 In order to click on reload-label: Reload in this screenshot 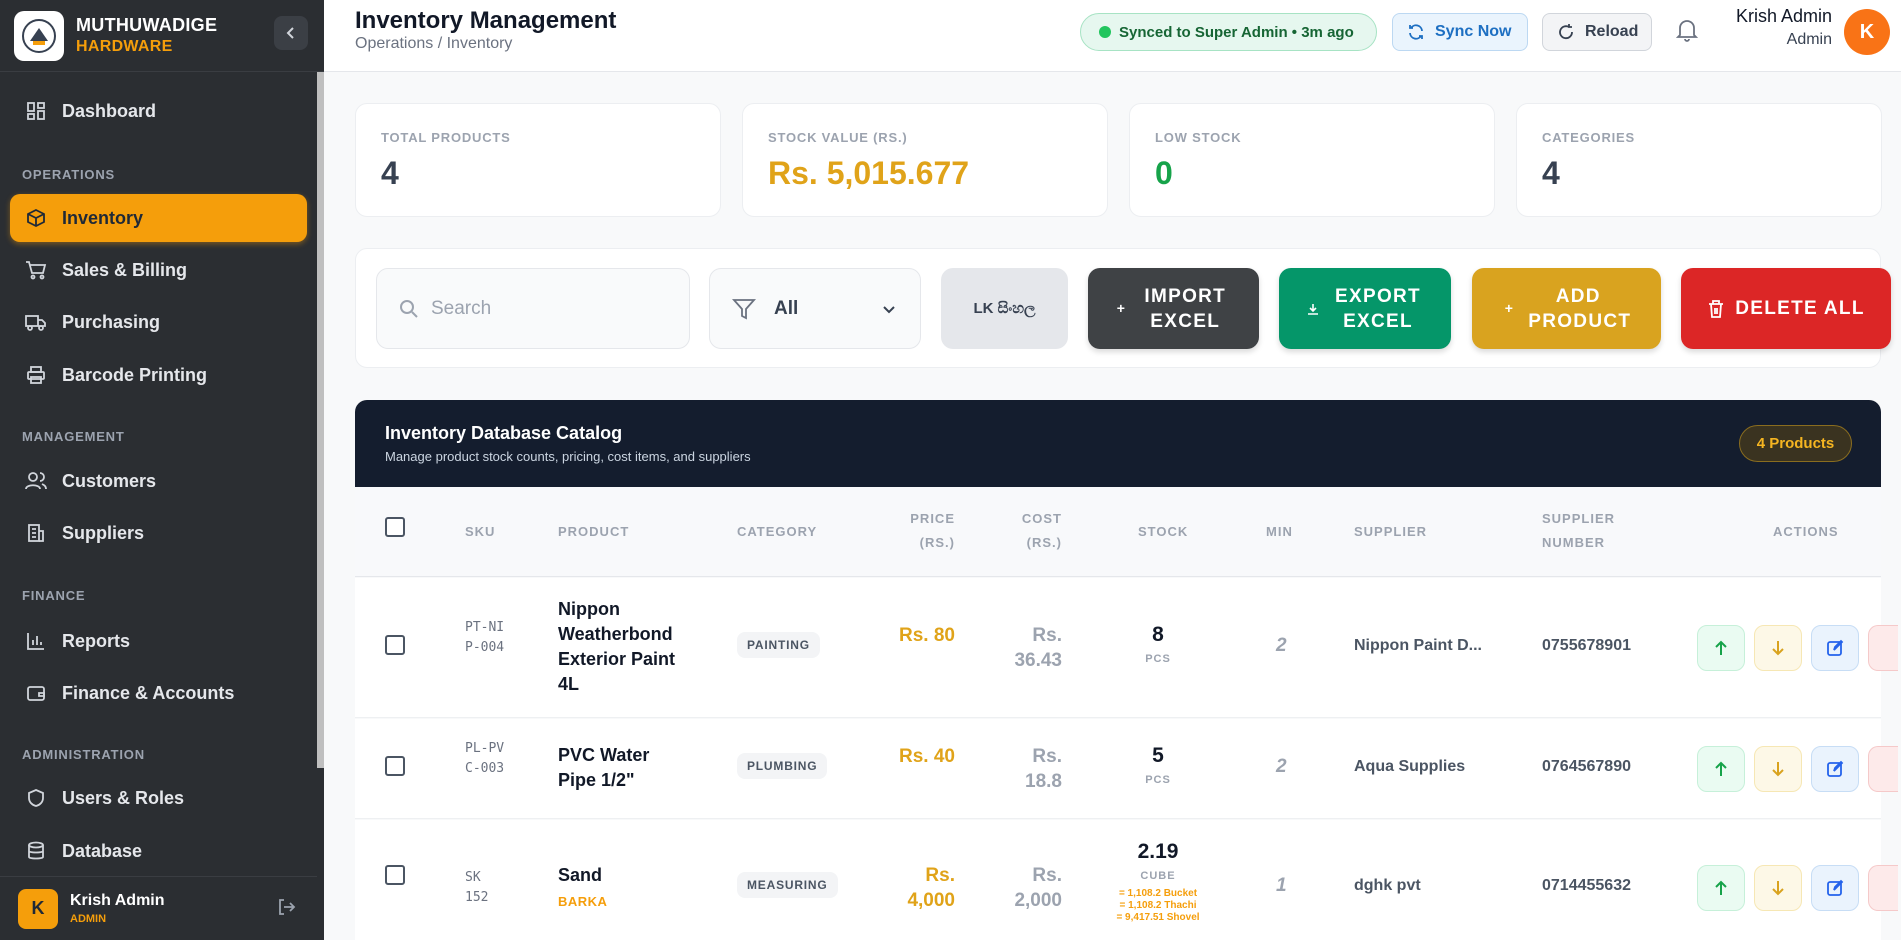, I will do `click(1612, 31)`.